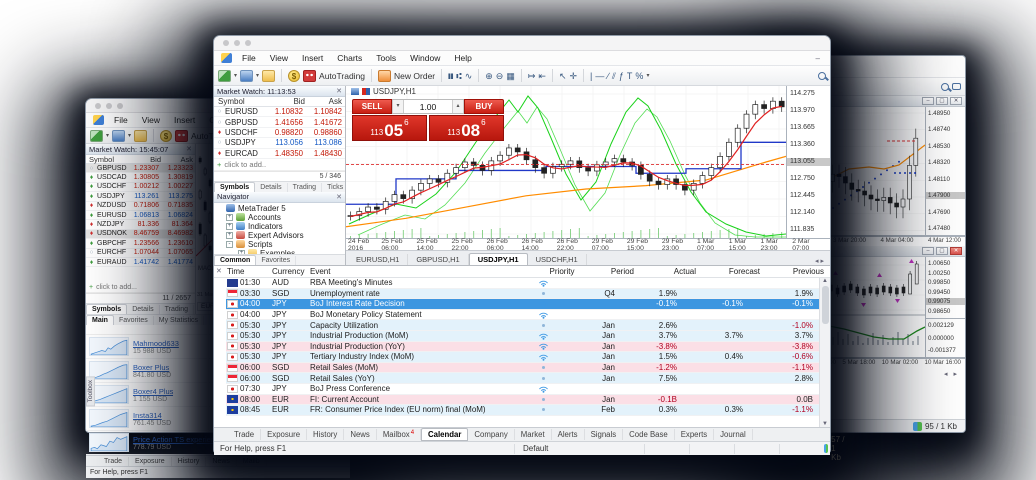  I want to click on expand-toggle-icon: +, so click(229, 226).